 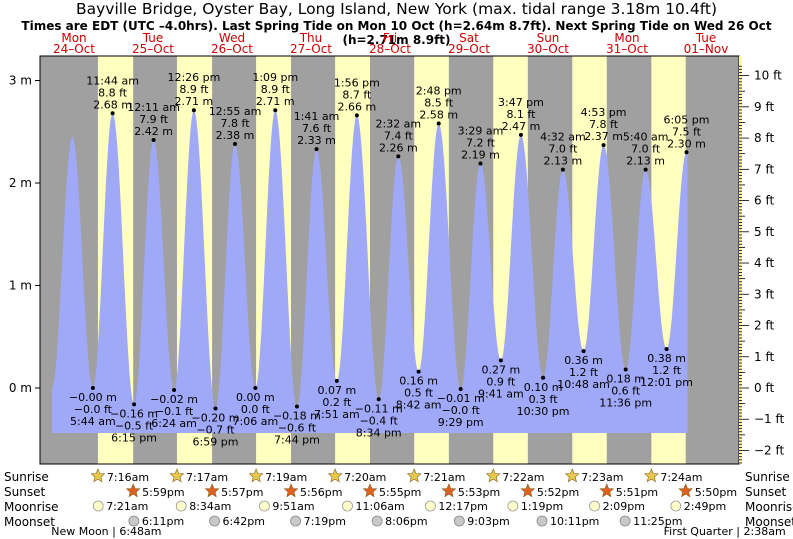 I want to click on tide-time-5: 12:26 pm, so click(x=193, y=77).